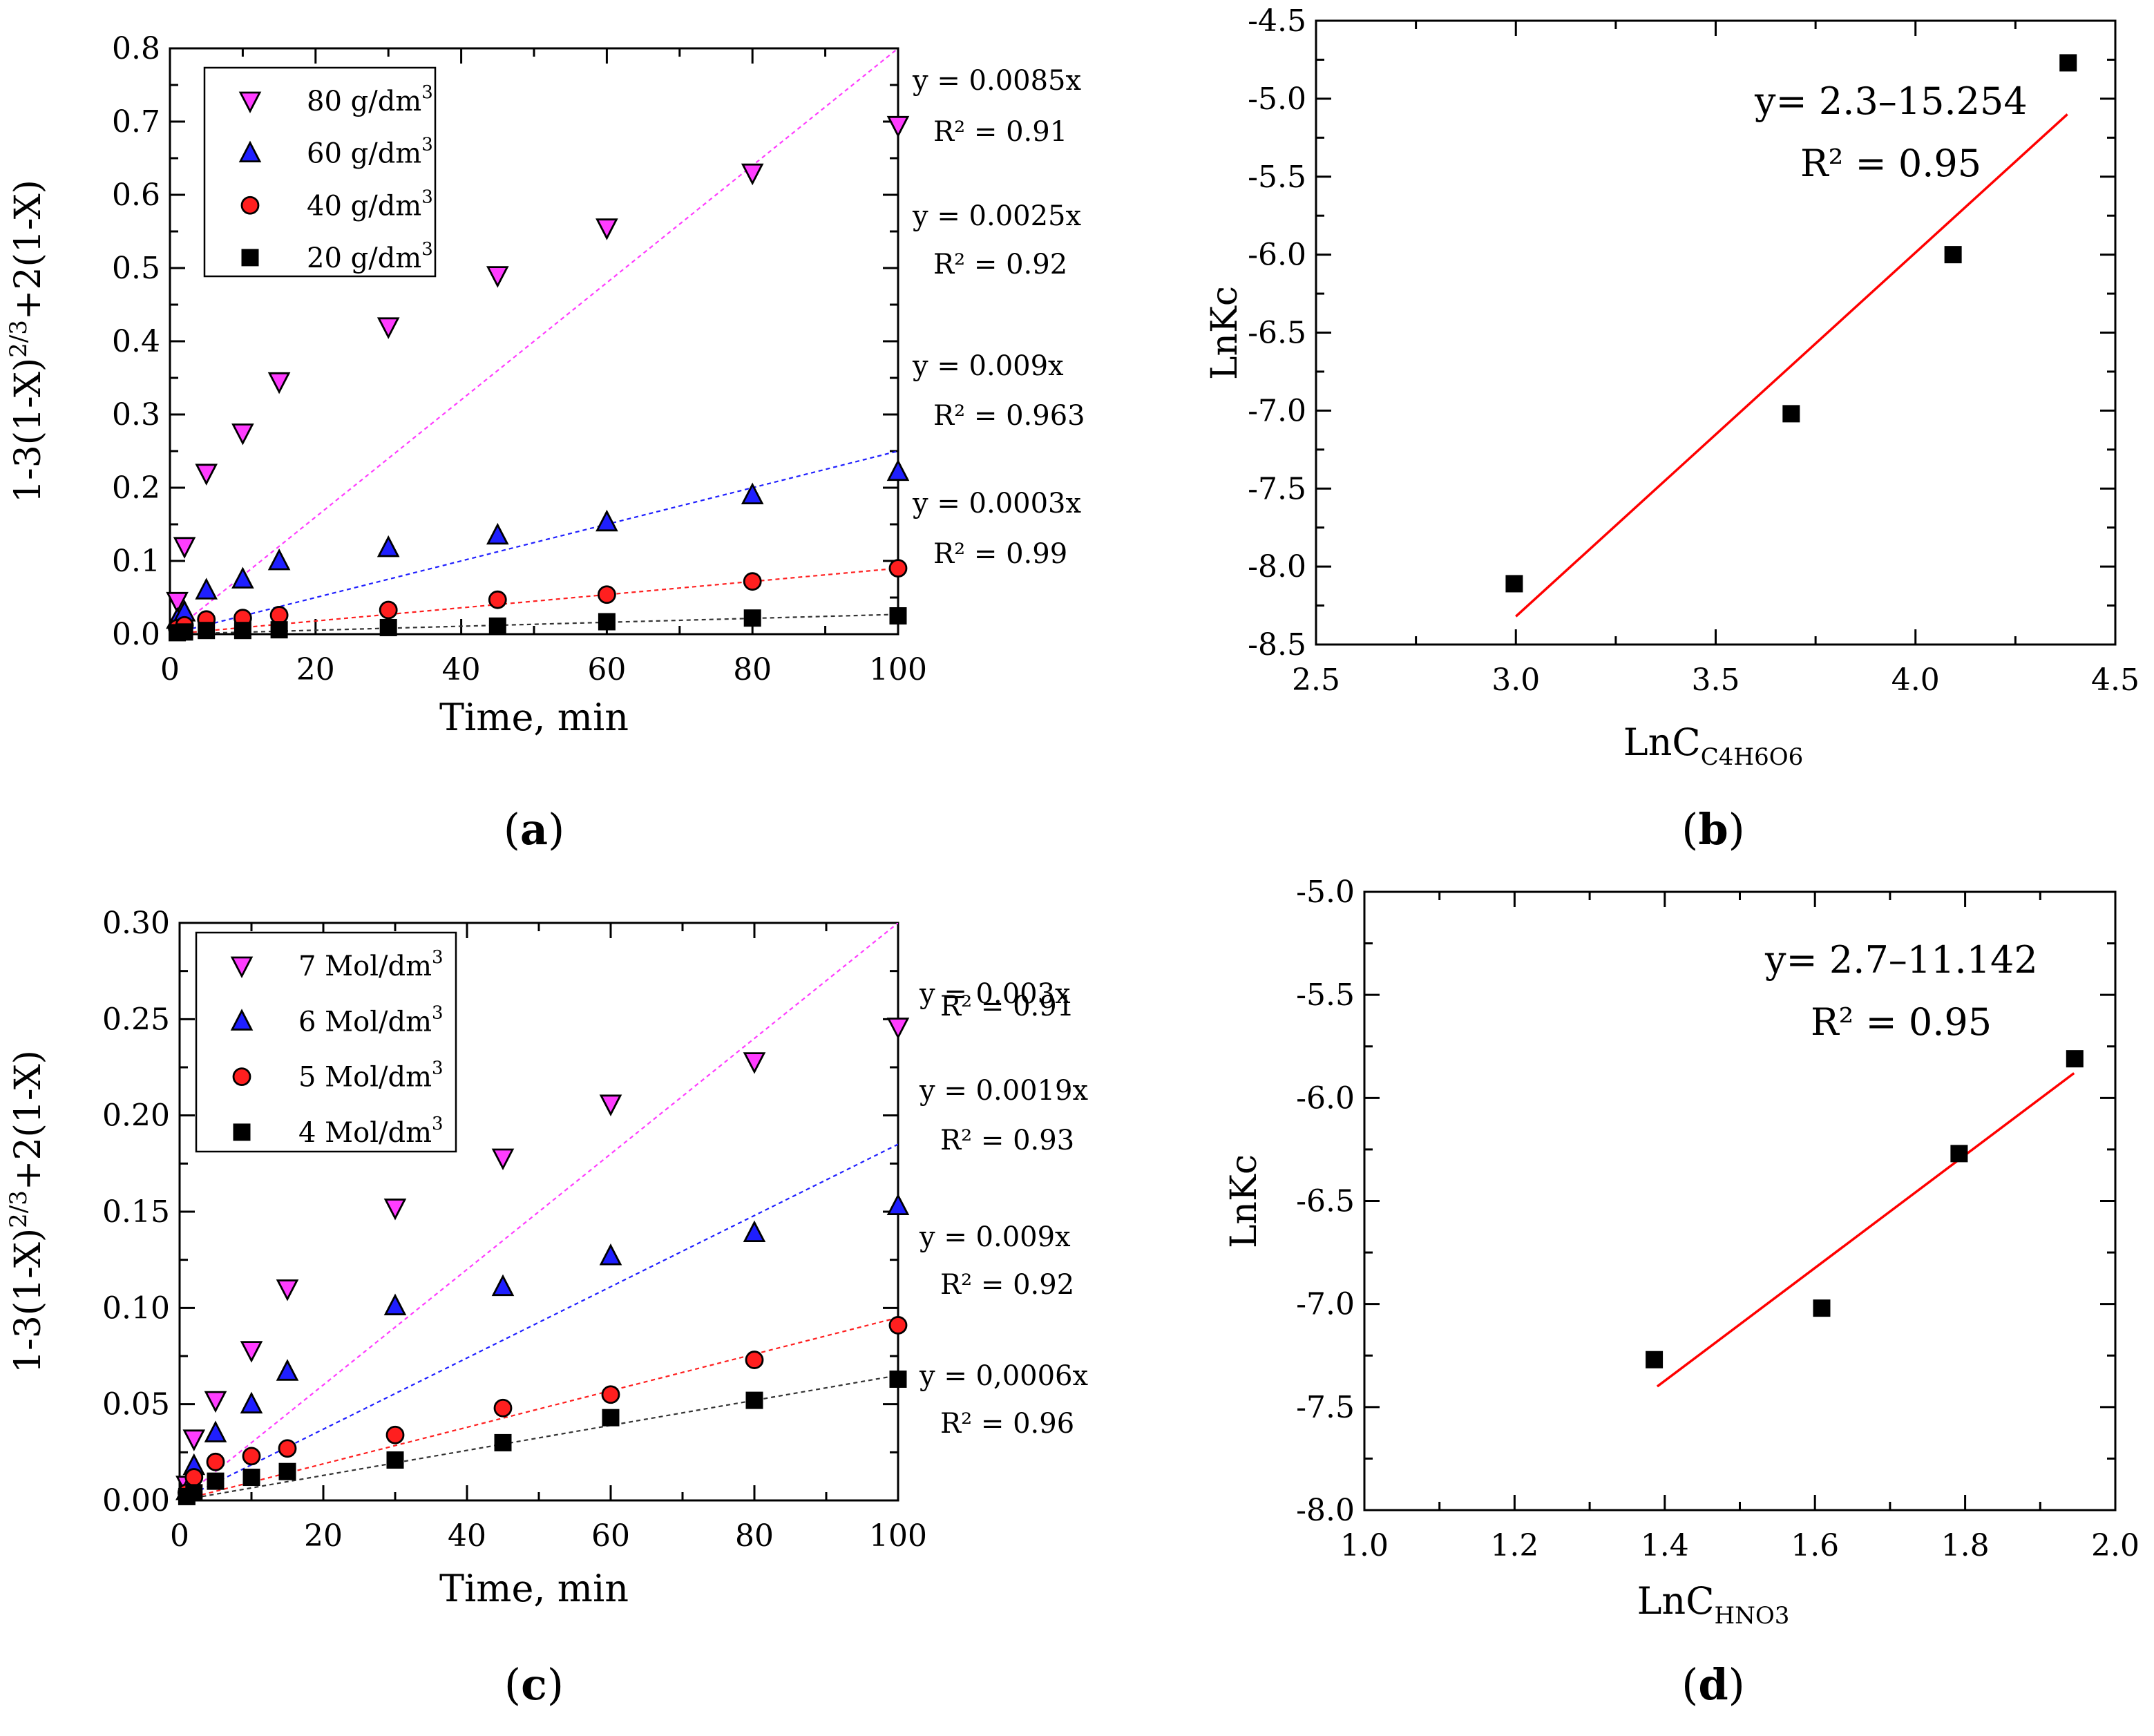 This screenshot has width=2154, height=1736. What do you see at coordinates (27, 1211) in the screenshot?
I see `y-axis-label: 1-3(1-X)2/3+2(1-X)` at bounding box center [27, 1211].